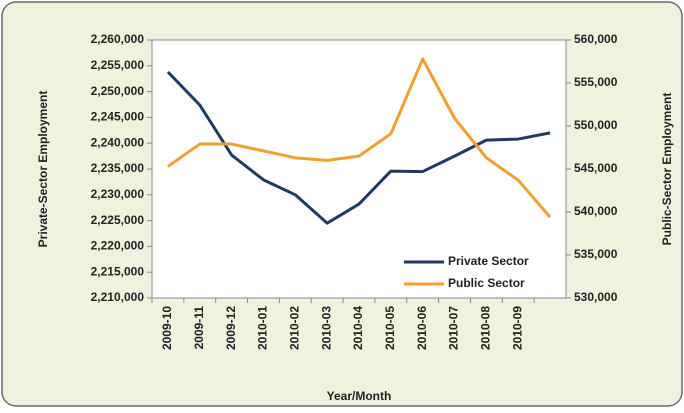 This screenshot has width=684, height=413. What do you see at coordinates (390, 328) in the screenshot?
I see `x-tick-label: 2010-05` at bounding box center [390, 328].